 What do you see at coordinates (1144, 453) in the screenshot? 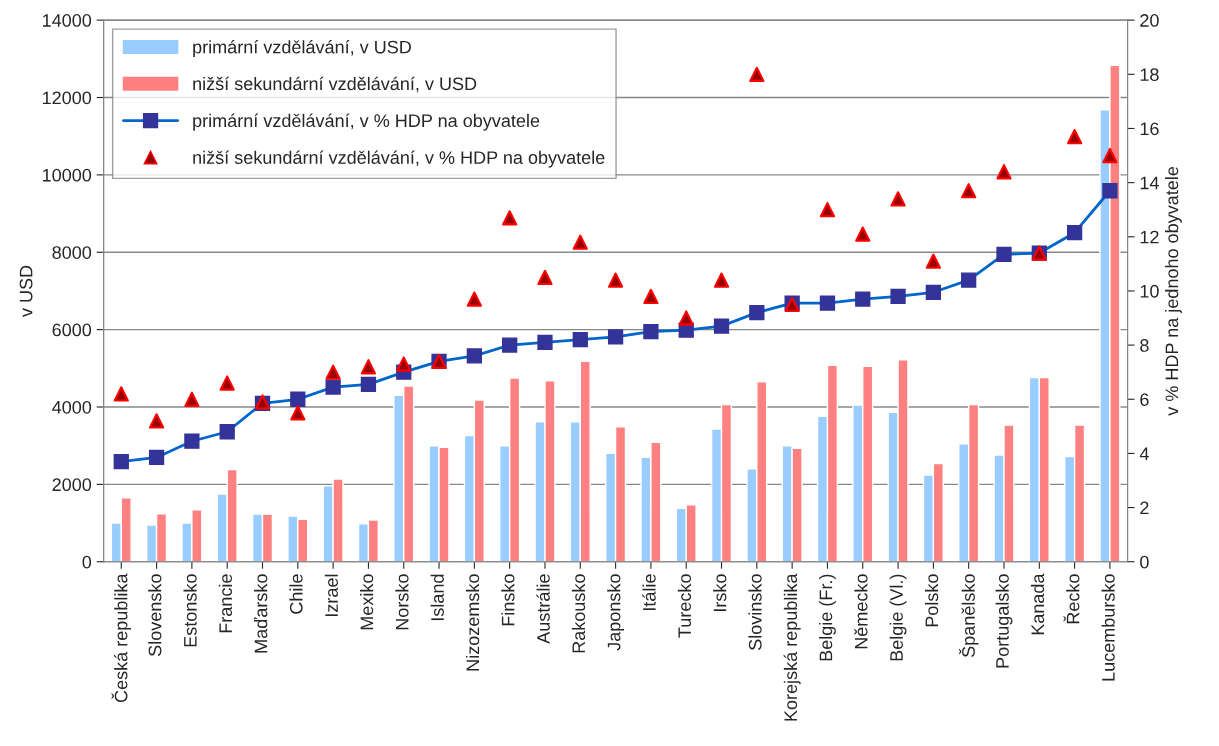
I see `y2-tick-label: 4` at bounding box center [1144, 453].